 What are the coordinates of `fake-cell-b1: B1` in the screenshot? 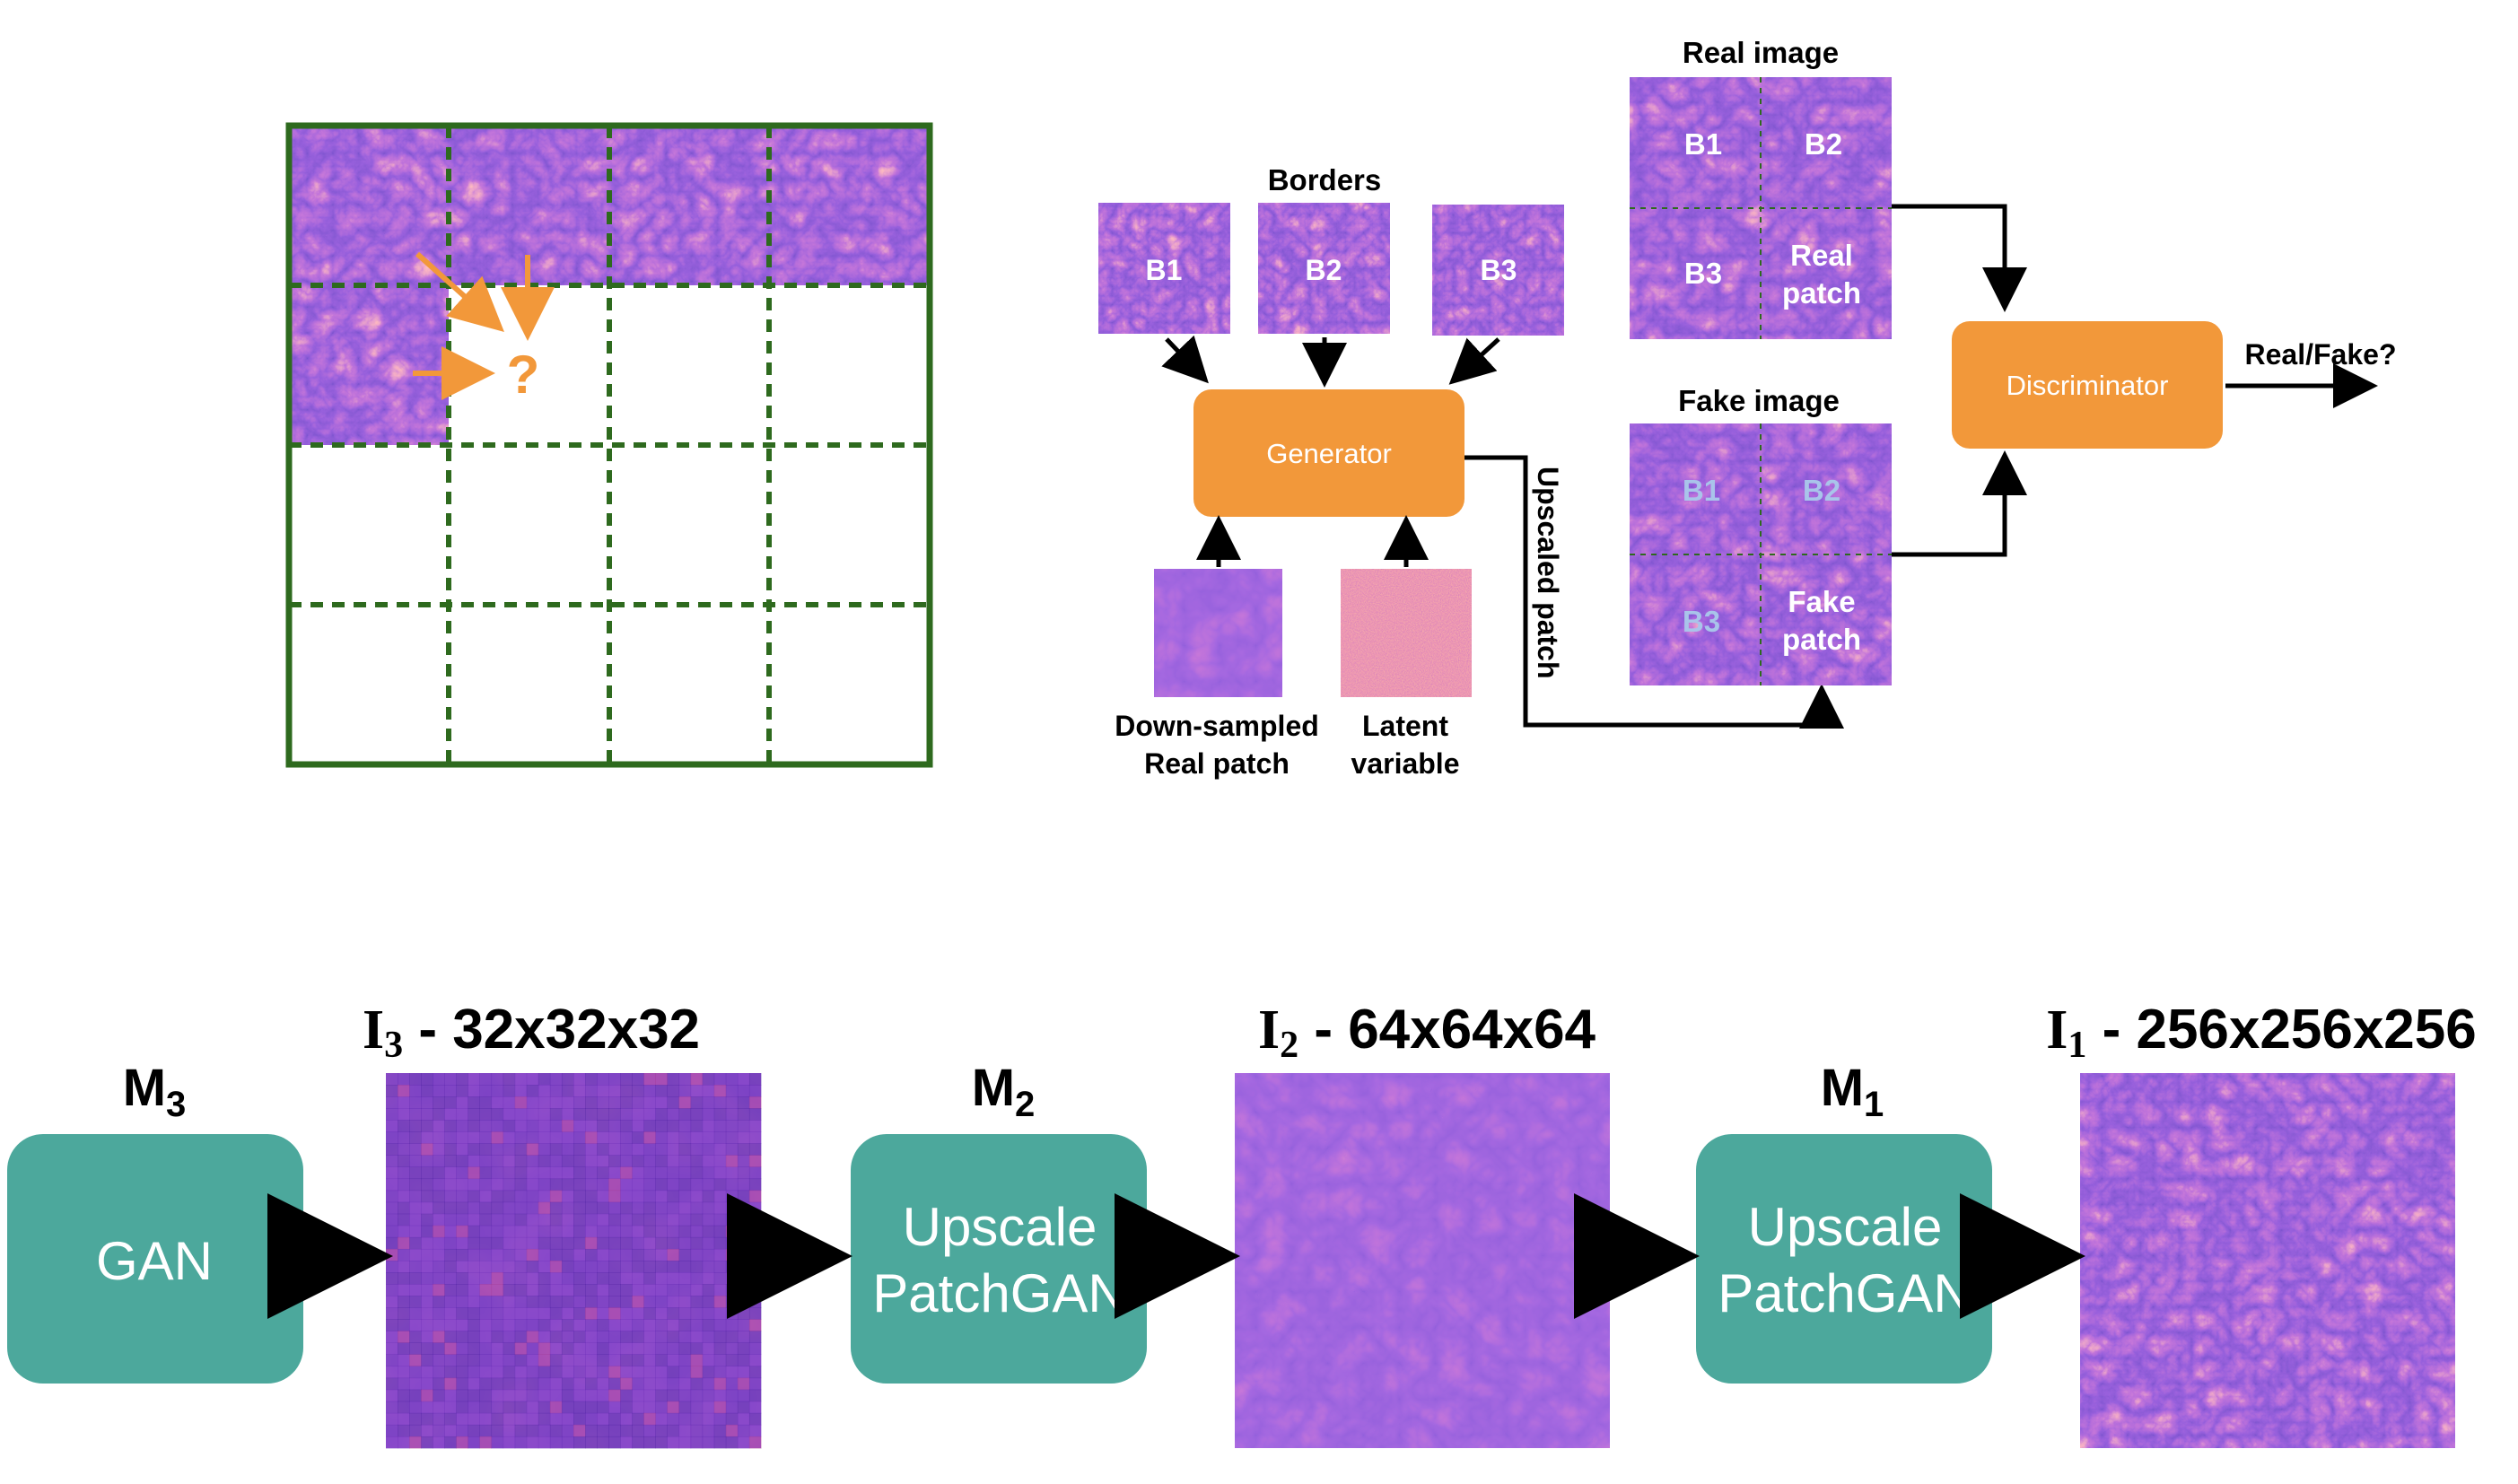 It's located at (1702, 491).